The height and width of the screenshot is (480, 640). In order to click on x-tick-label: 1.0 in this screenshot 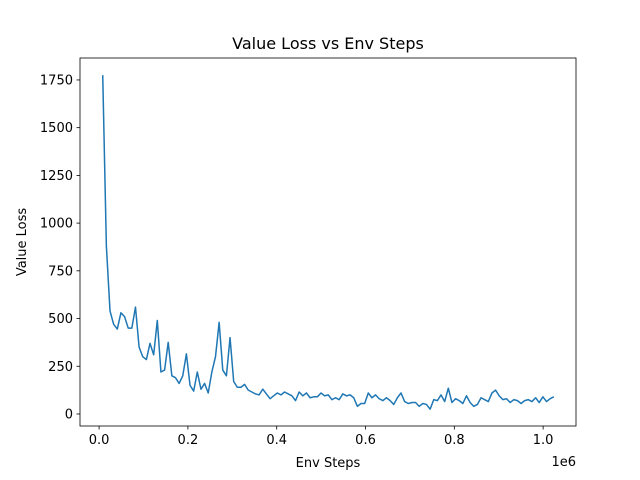, I will do `click(543, 440)`.